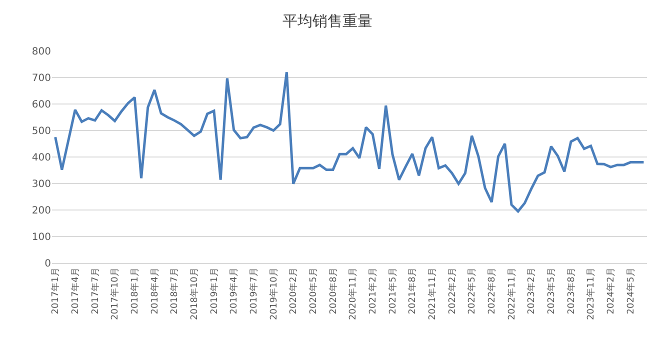 The image size is (655, 344). What do you see at coordinates (353, 294) in the screenshot?
I see `x-tick-label: 2020年11月` at bounding box center [353, 294].